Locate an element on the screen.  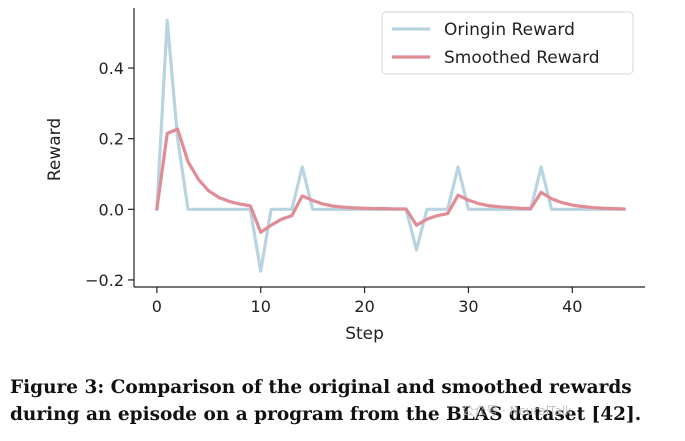
legend: Oringin Reward Smoothed Reward is located at coordinates (507, 43).